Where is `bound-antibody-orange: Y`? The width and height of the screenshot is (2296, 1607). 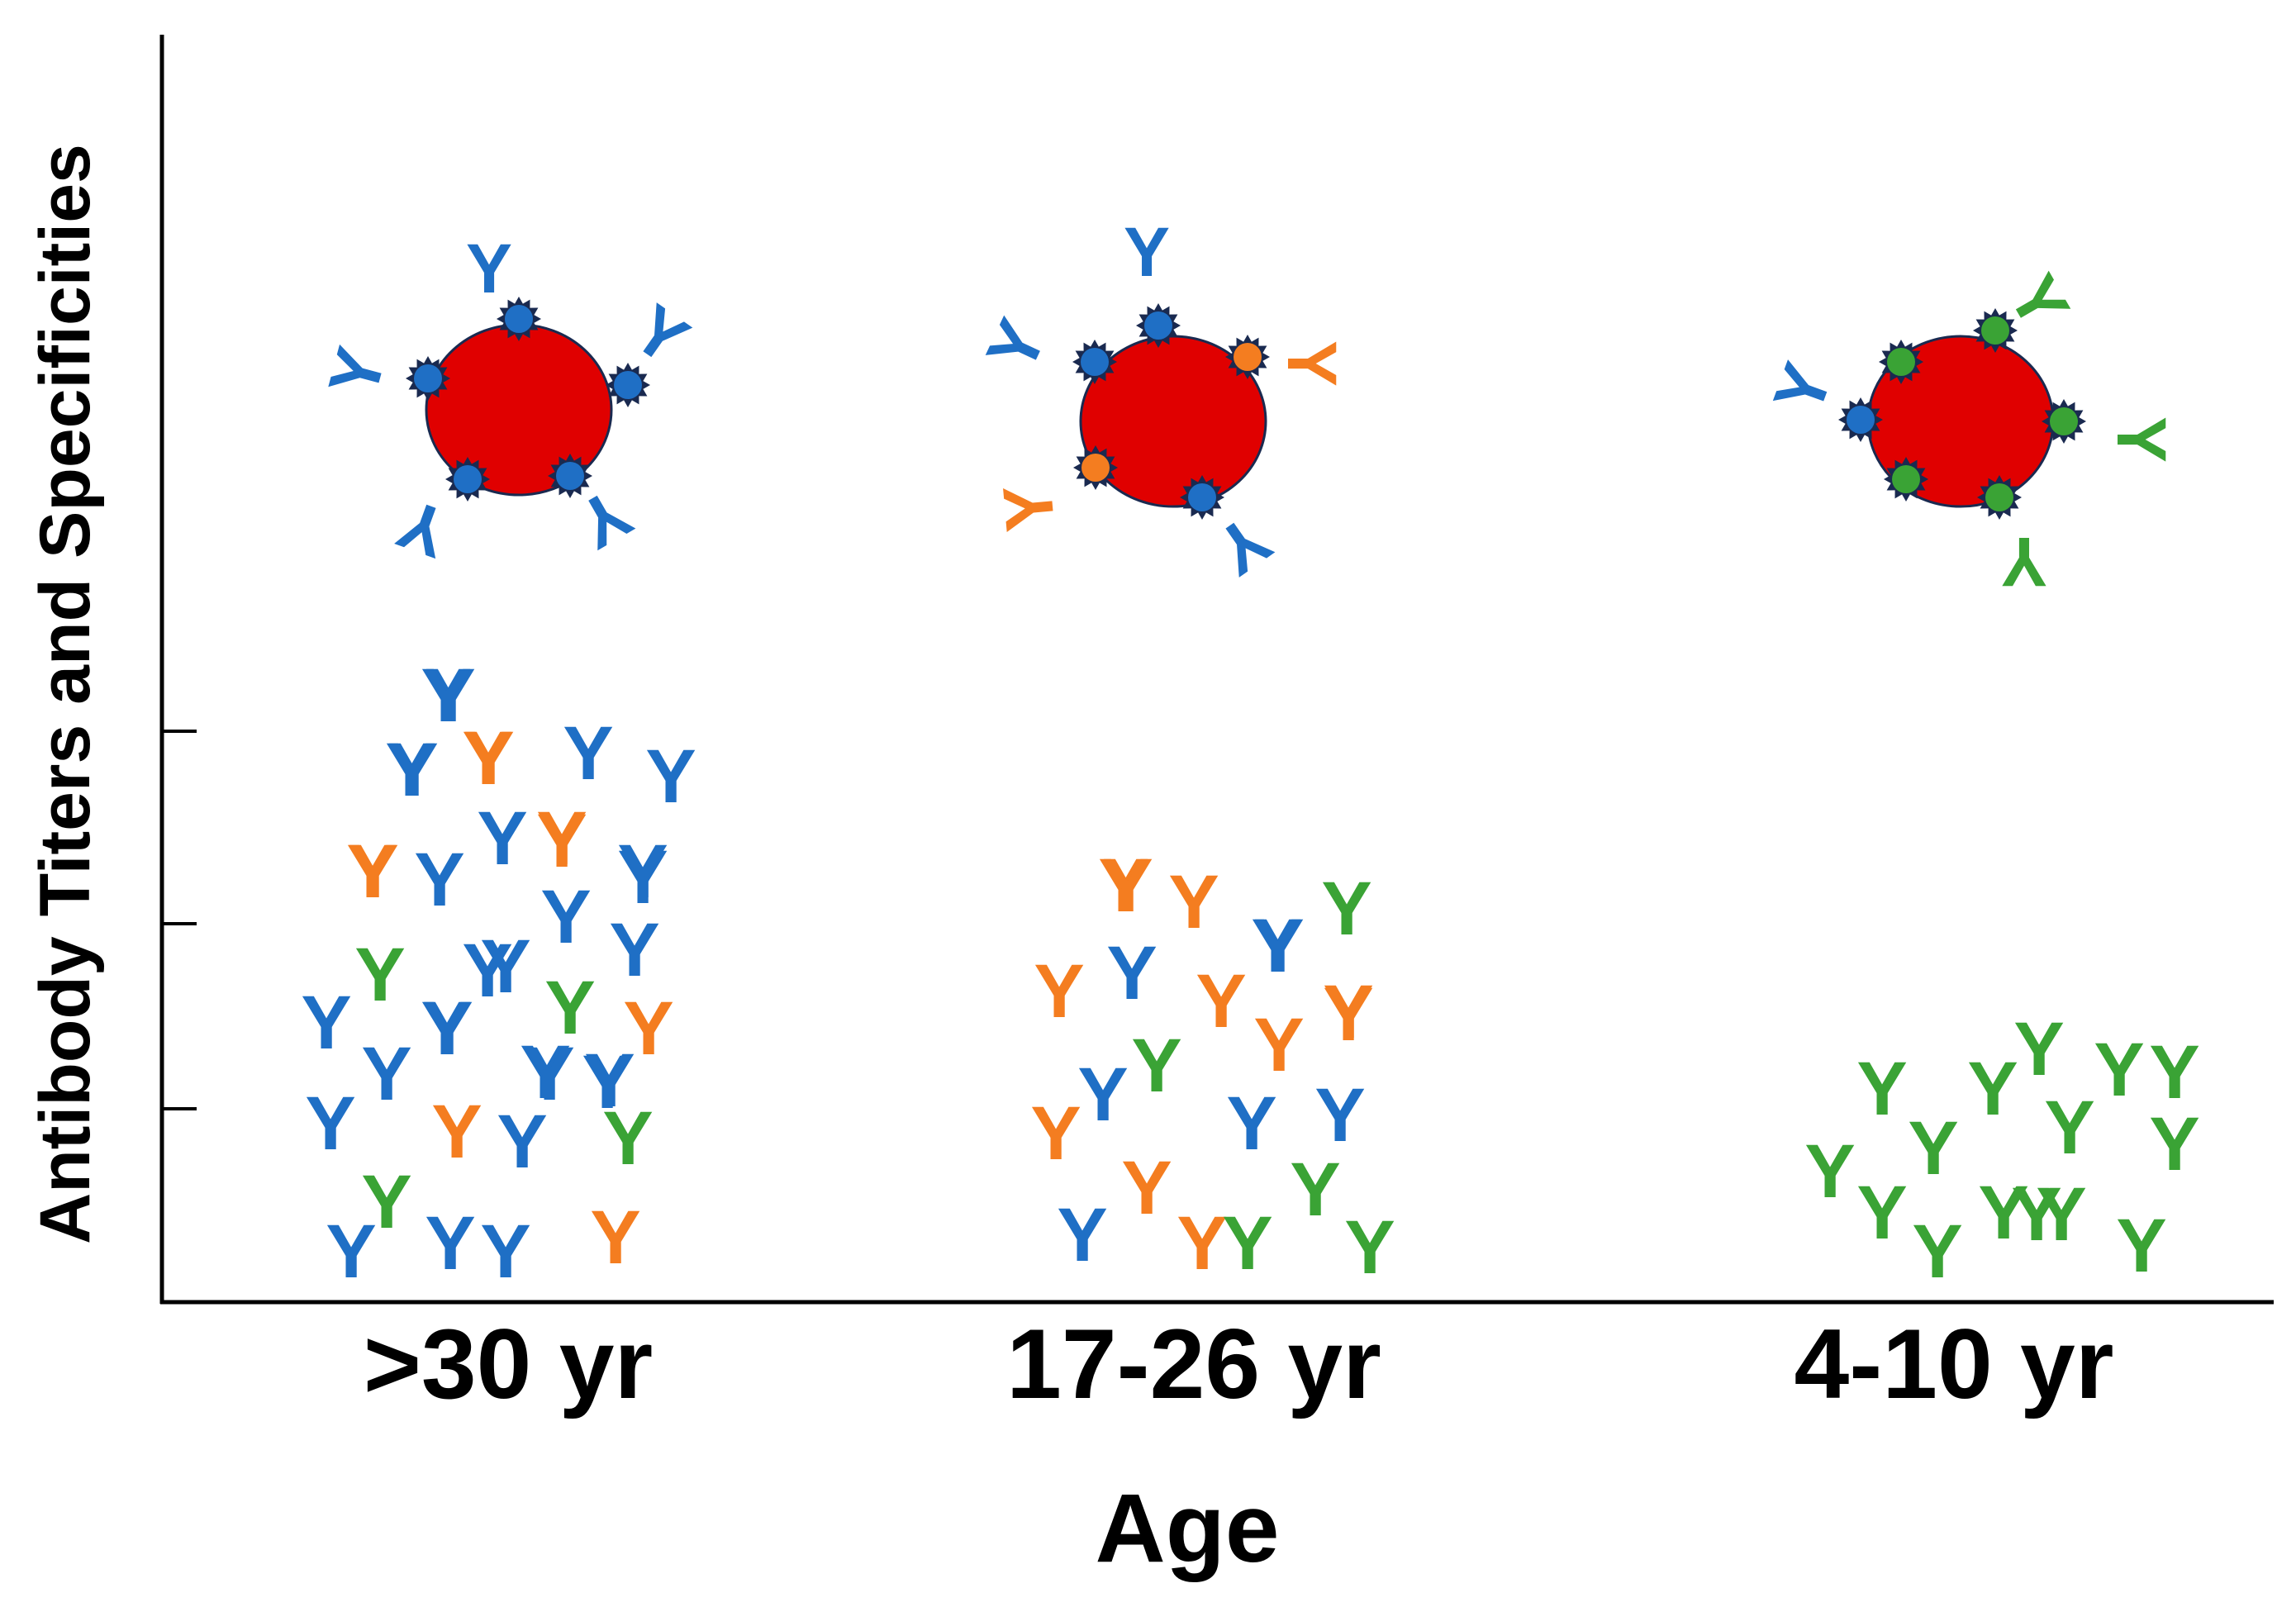
bound-antibody-orange: Y is located at coordinates (1312, 363).